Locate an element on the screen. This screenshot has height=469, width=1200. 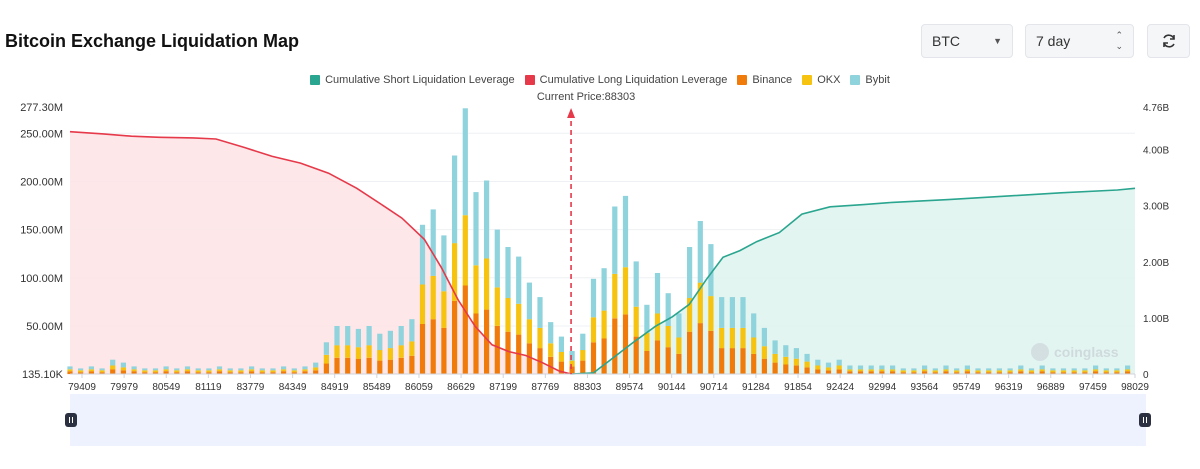
legend-long: Cumulative Long Liquidation Leverage is located at coordinates (625, 80).